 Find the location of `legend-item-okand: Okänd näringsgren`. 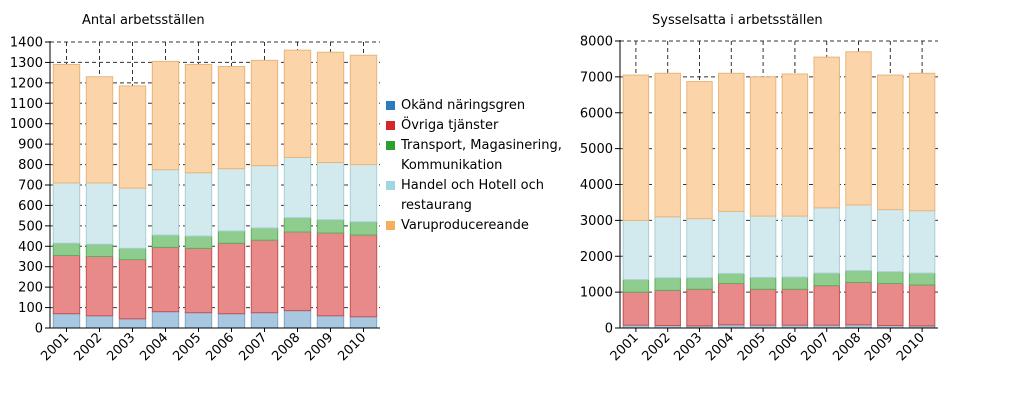

legend-item-okand: Okänd näringsgren is located at coordinates (486, 106).